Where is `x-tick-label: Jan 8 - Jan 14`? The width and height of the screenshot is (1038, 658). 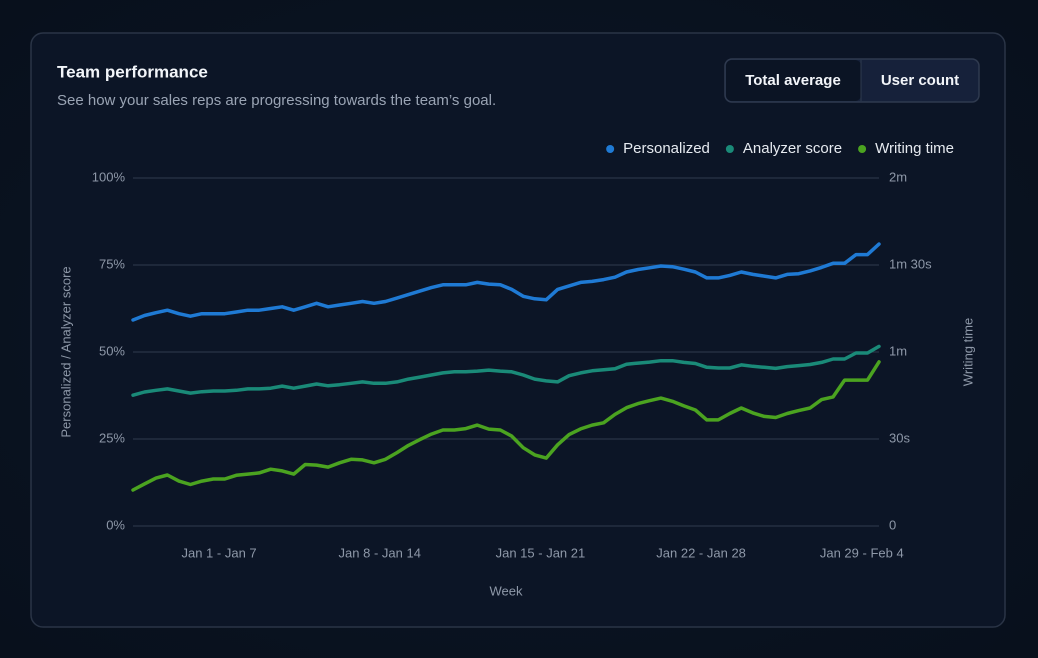 x-tick-label: Jan 8 - Jan 14 is located at coordinates (380, 552).